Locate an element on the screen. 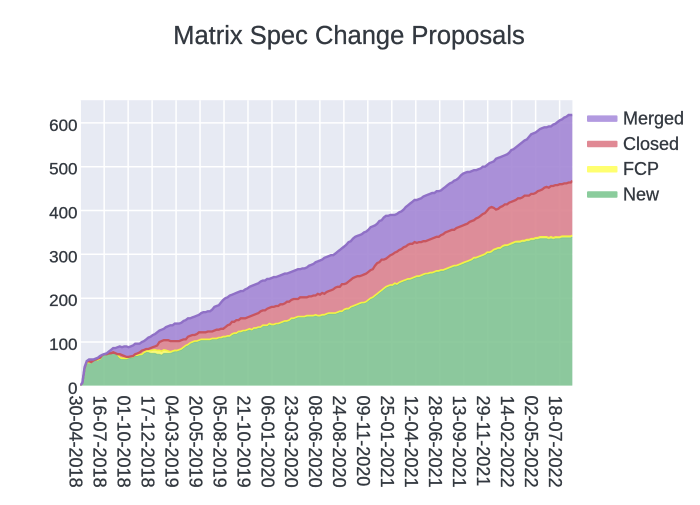  svg-text: 14-02-2022 is located at coordinates (507, 442).